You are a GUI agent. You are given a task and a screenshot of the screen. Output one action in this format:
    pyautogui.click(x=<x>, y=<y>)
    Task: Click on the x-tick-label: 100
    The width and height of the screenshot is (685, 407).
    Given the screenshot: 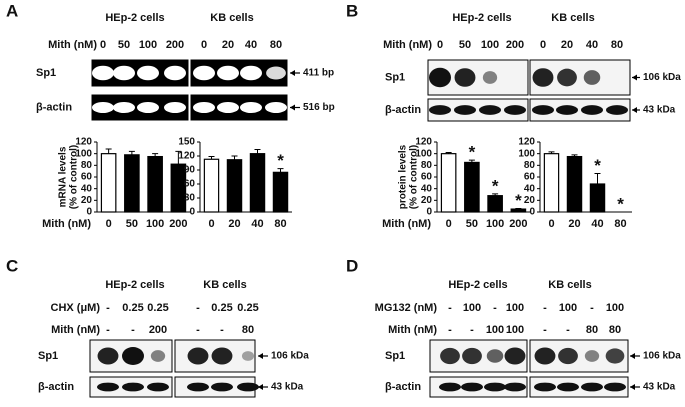 What is the action you would take?
    pyautogui.click(x=495, y=224)
    